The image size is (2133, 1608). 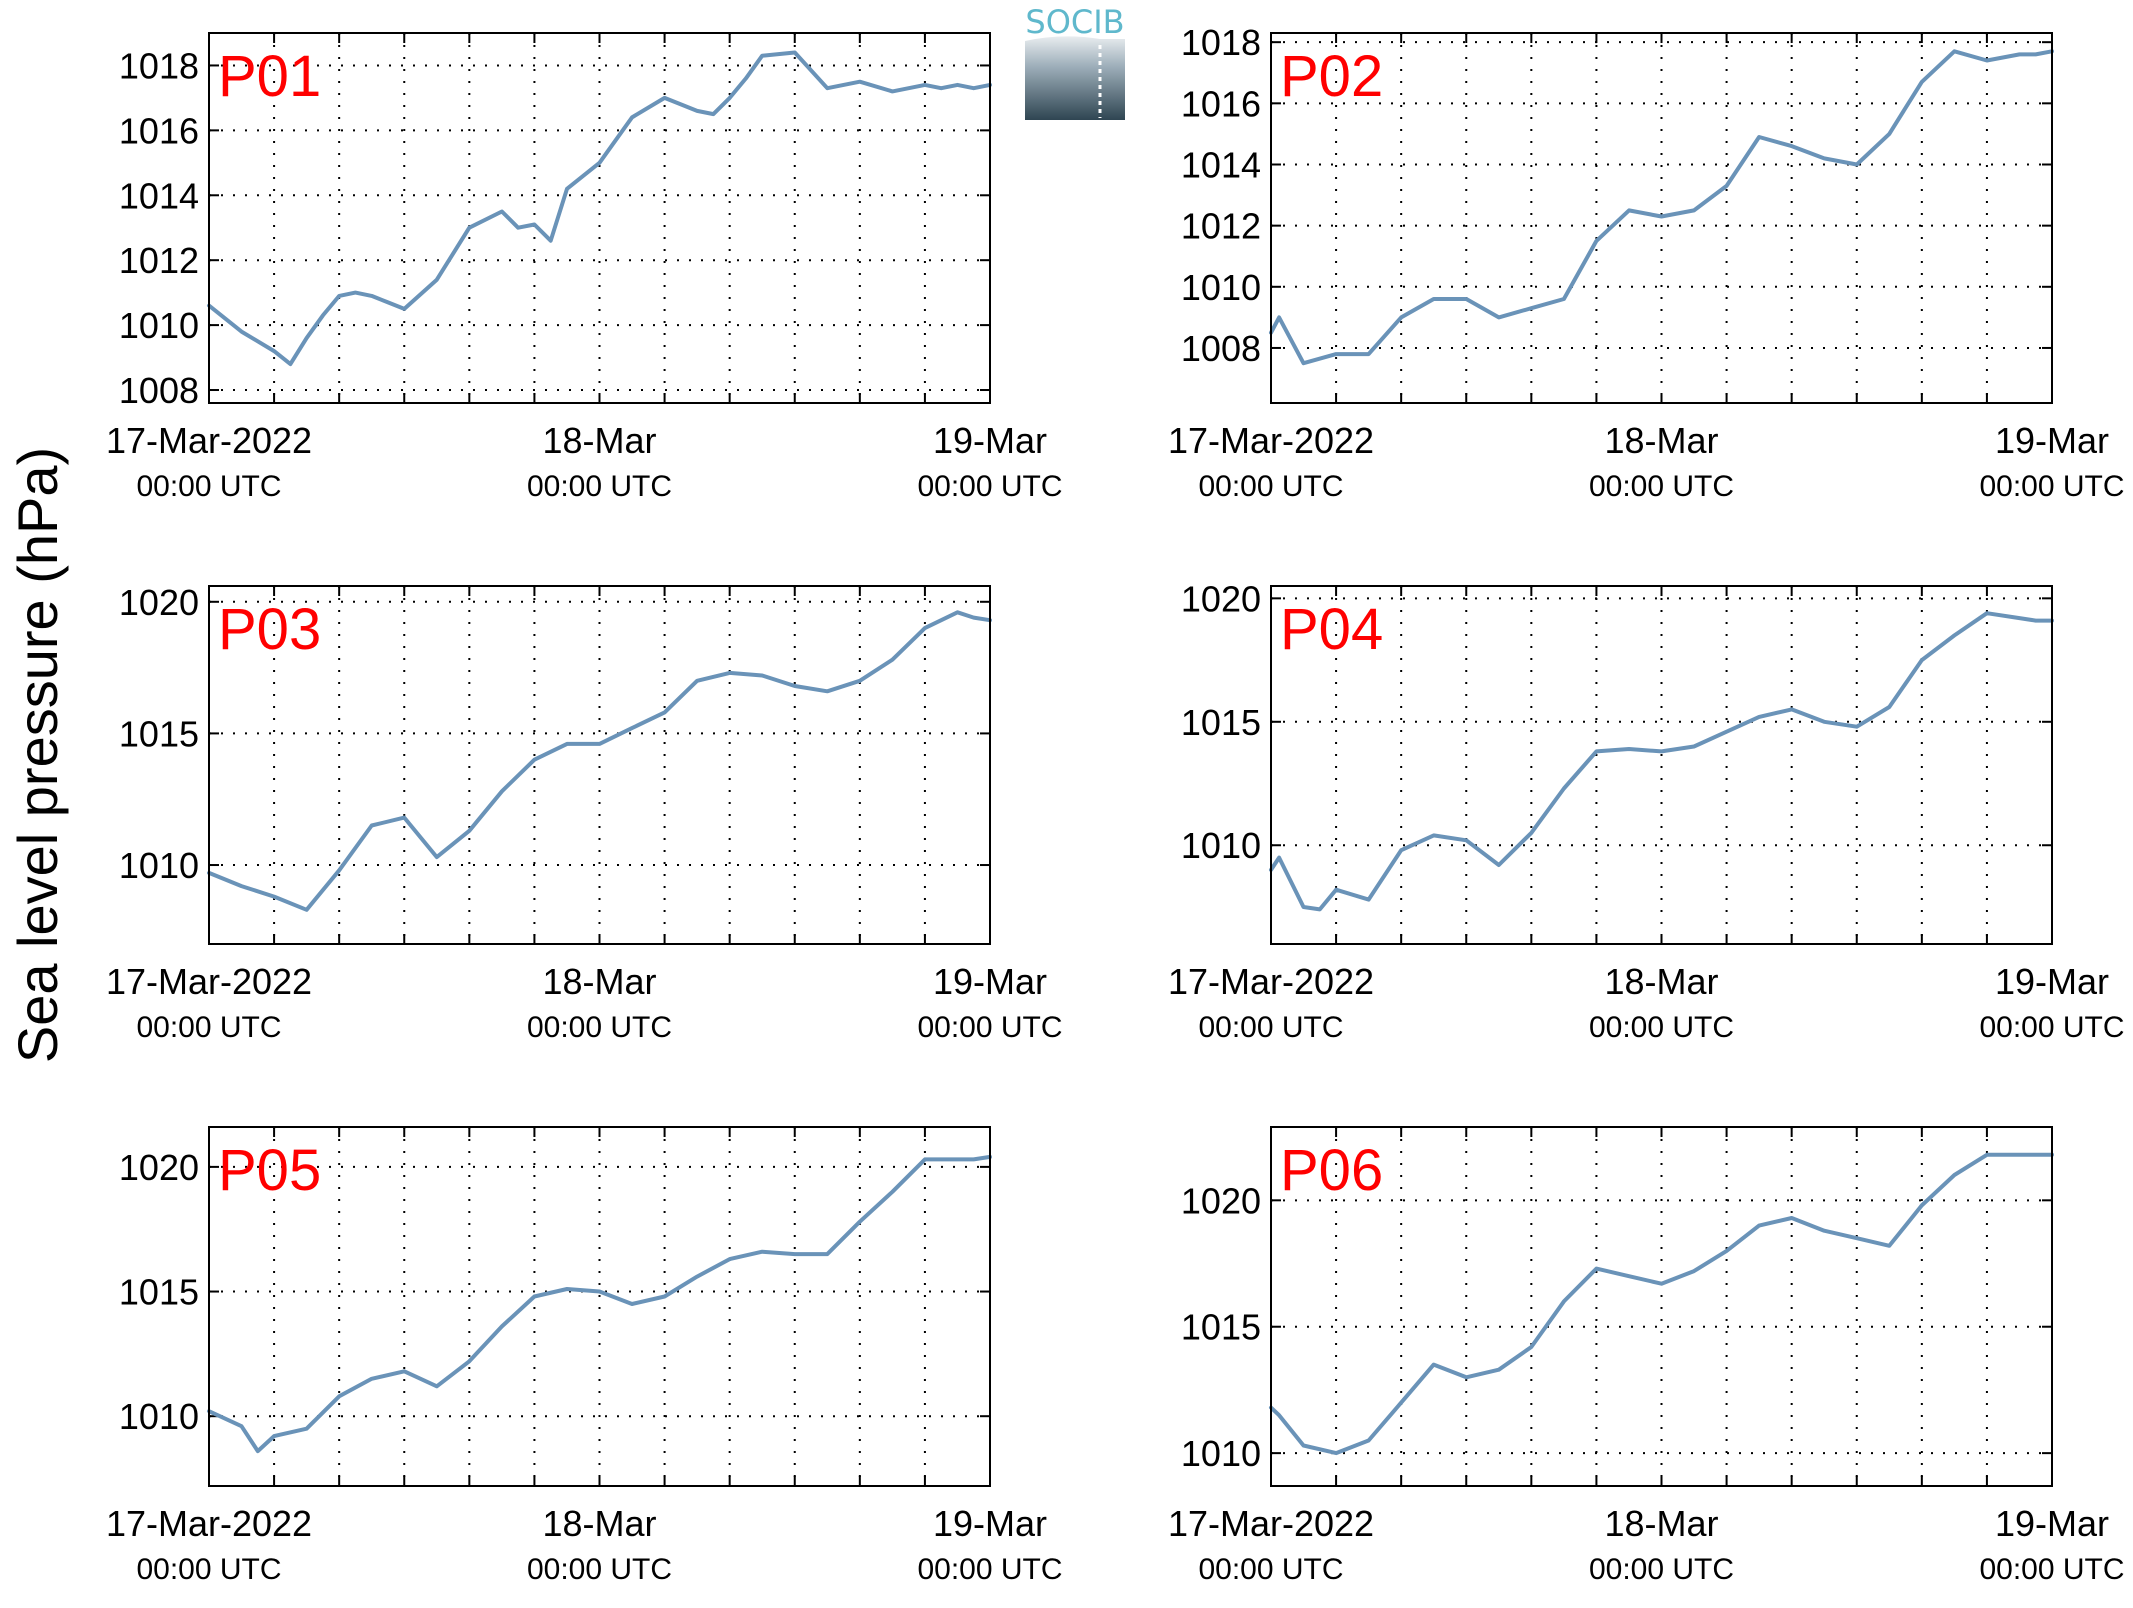 What do you see at coordinates (37, 755) in the screenshot?
I see `y-axis-label: Sea level pressure (hPa)` at bounding box center [37, 755].